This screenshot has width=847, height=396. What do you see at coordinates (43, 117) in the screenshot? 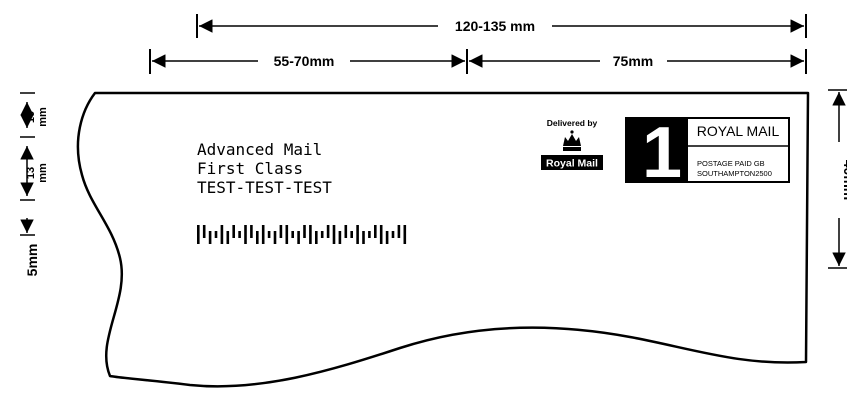
I see `top-margin-unit: mm` at bounding box center [43, 117].